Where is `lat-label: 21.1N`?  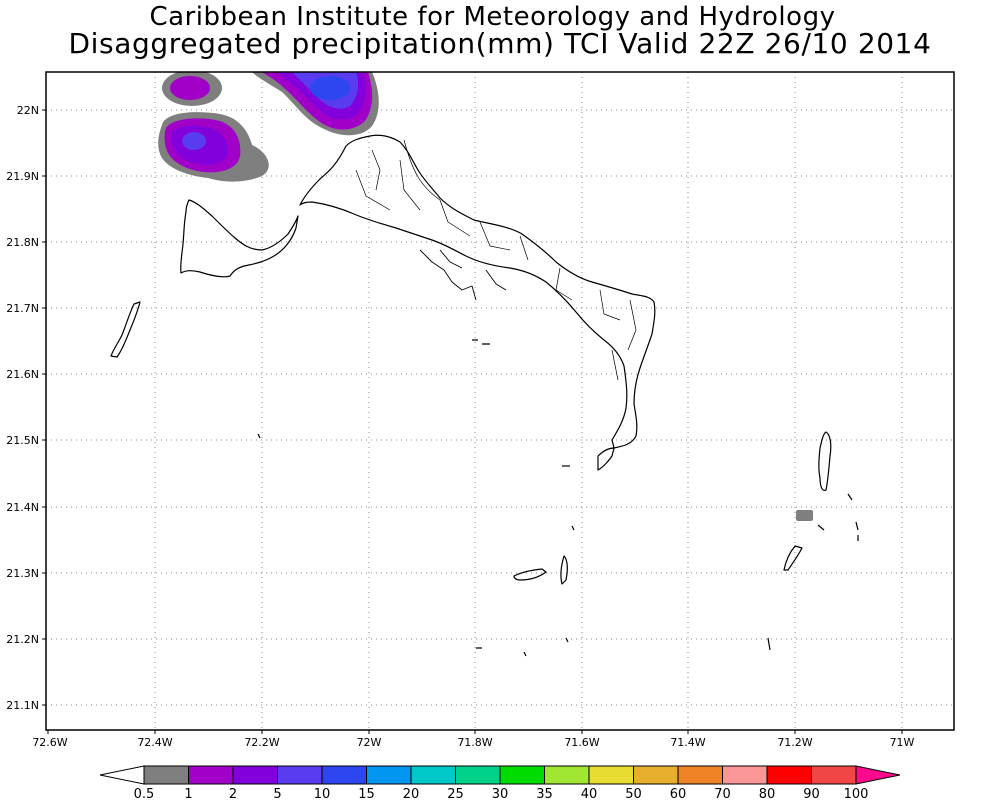
lat-label: 21.1N is located at coordinates (22, 705).